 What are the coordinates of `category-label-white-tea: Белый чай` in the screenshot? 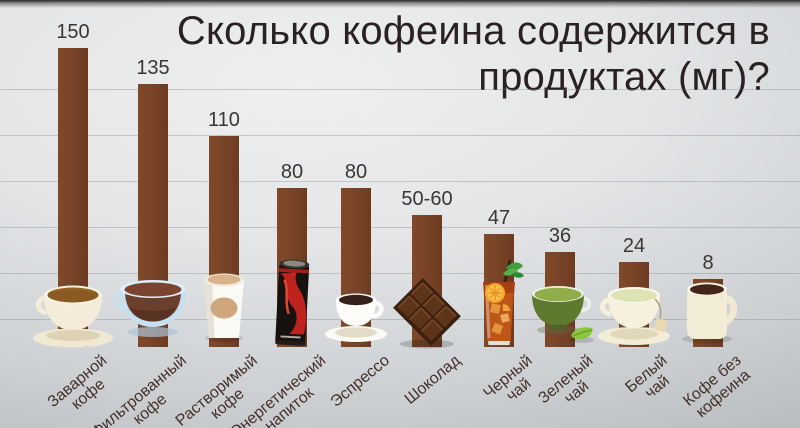 It's located at (652, 381).